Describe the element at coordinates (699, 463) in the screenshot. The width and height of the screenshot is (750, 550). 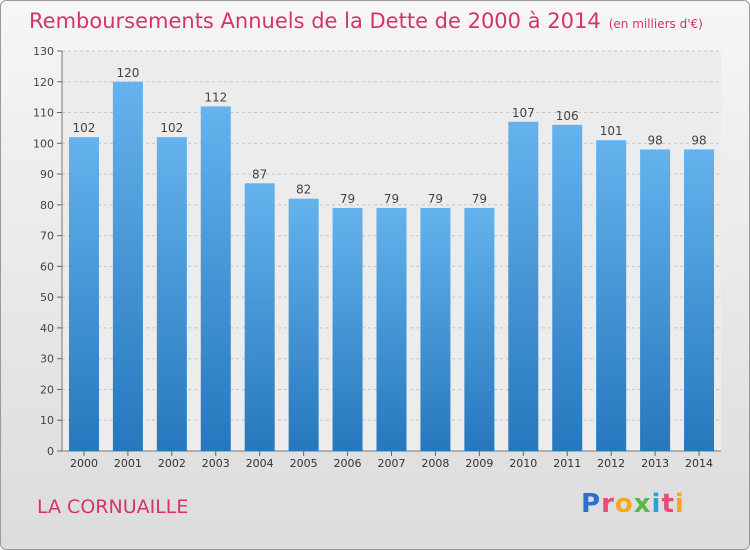
I see `x-tick-label: 2014` at that location.